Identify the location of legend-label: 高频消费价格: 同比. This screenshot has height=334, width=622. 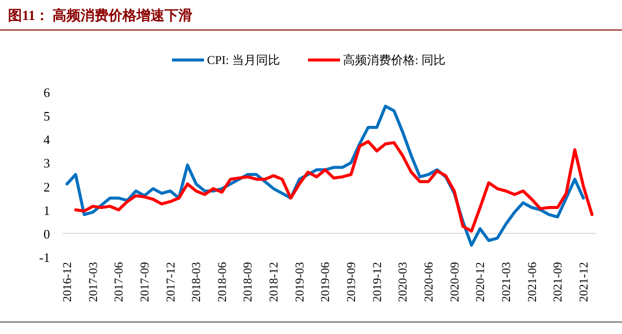
(394, 60).